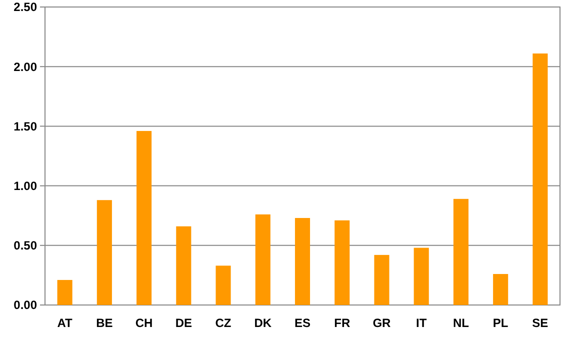 This screenshot has width=571, height=351. What do you see at coordinates (223, 323) in the screenshot?
I see `x-tick-label: CZ` at bounding box center [223, 323].